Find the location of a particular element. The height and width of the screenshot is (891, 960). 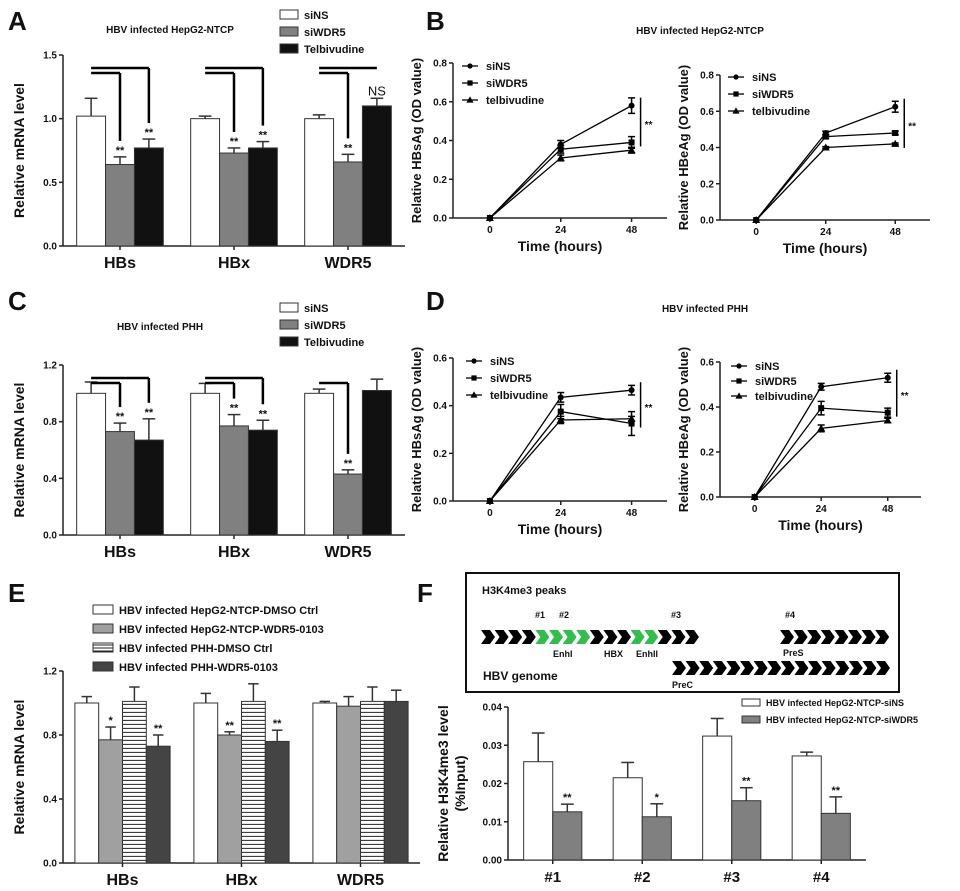

panel-label-E: E is located at coordinates (16, 593).